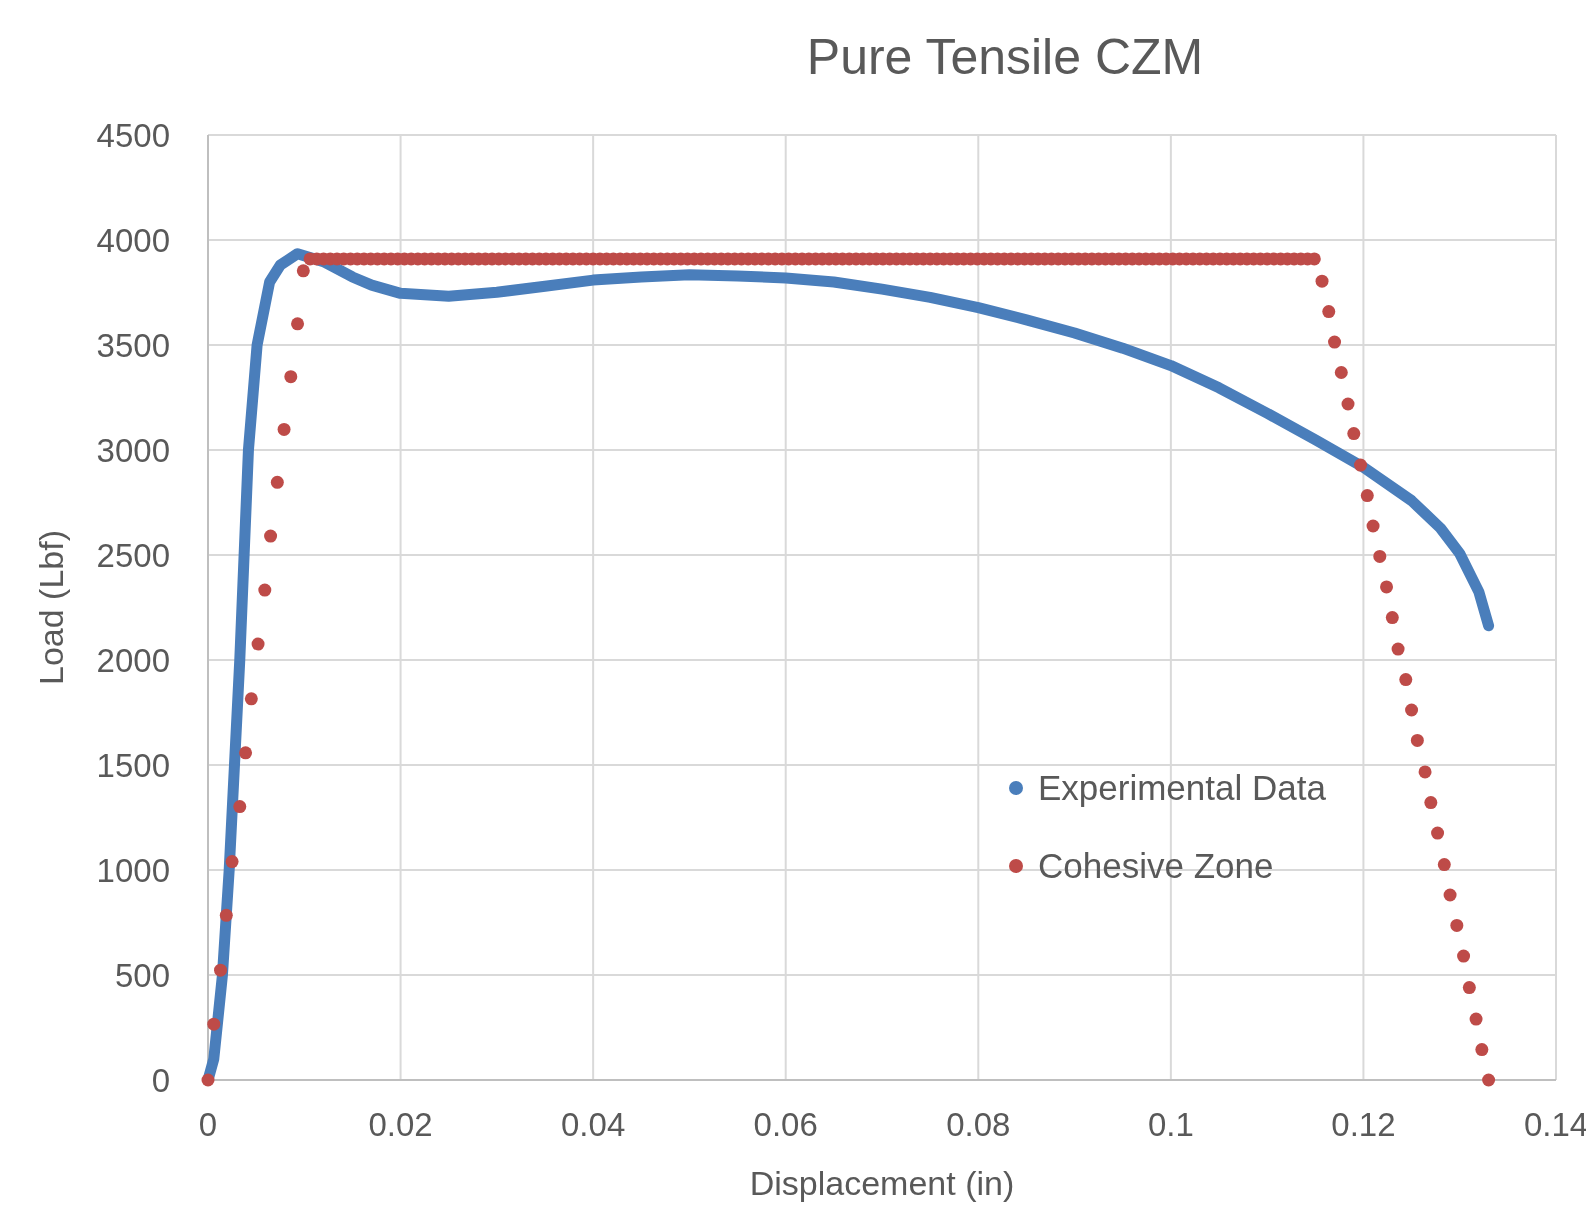 This screenshot has height=1211, width=1594. I want to click on y-tick-label: 2000, so click(133, 660).